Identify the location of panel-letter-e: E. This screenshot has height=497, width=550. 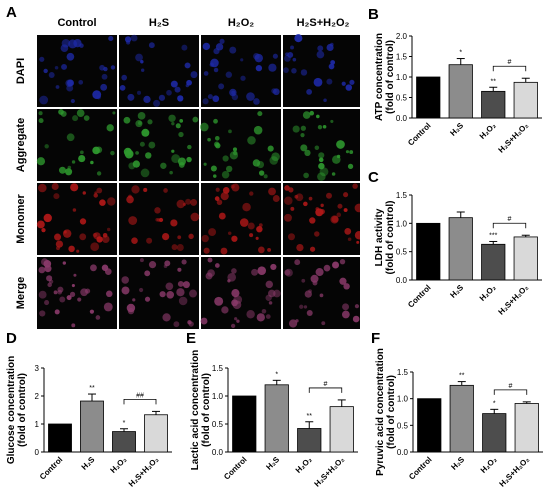
(191, 338).